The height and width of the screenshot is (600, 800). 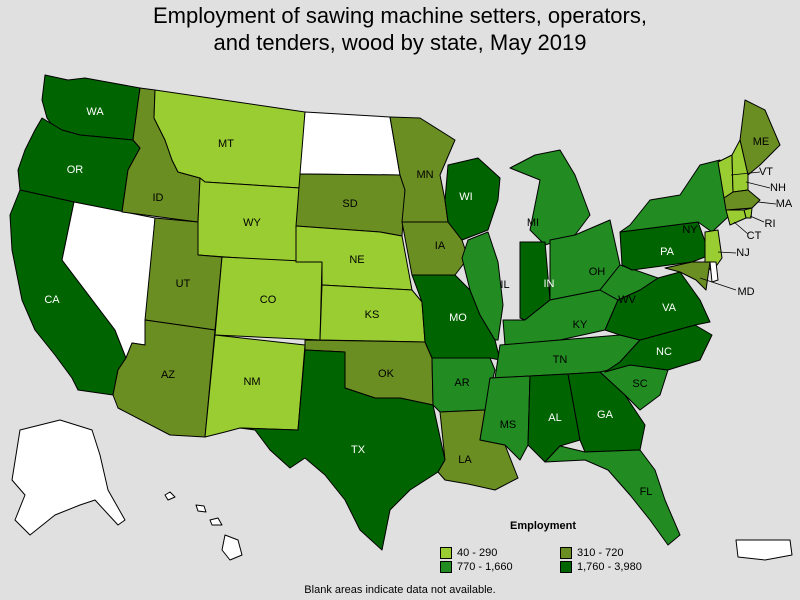 I want to click on legend-label-1: 40 - 290, so click(x=477, y=553).